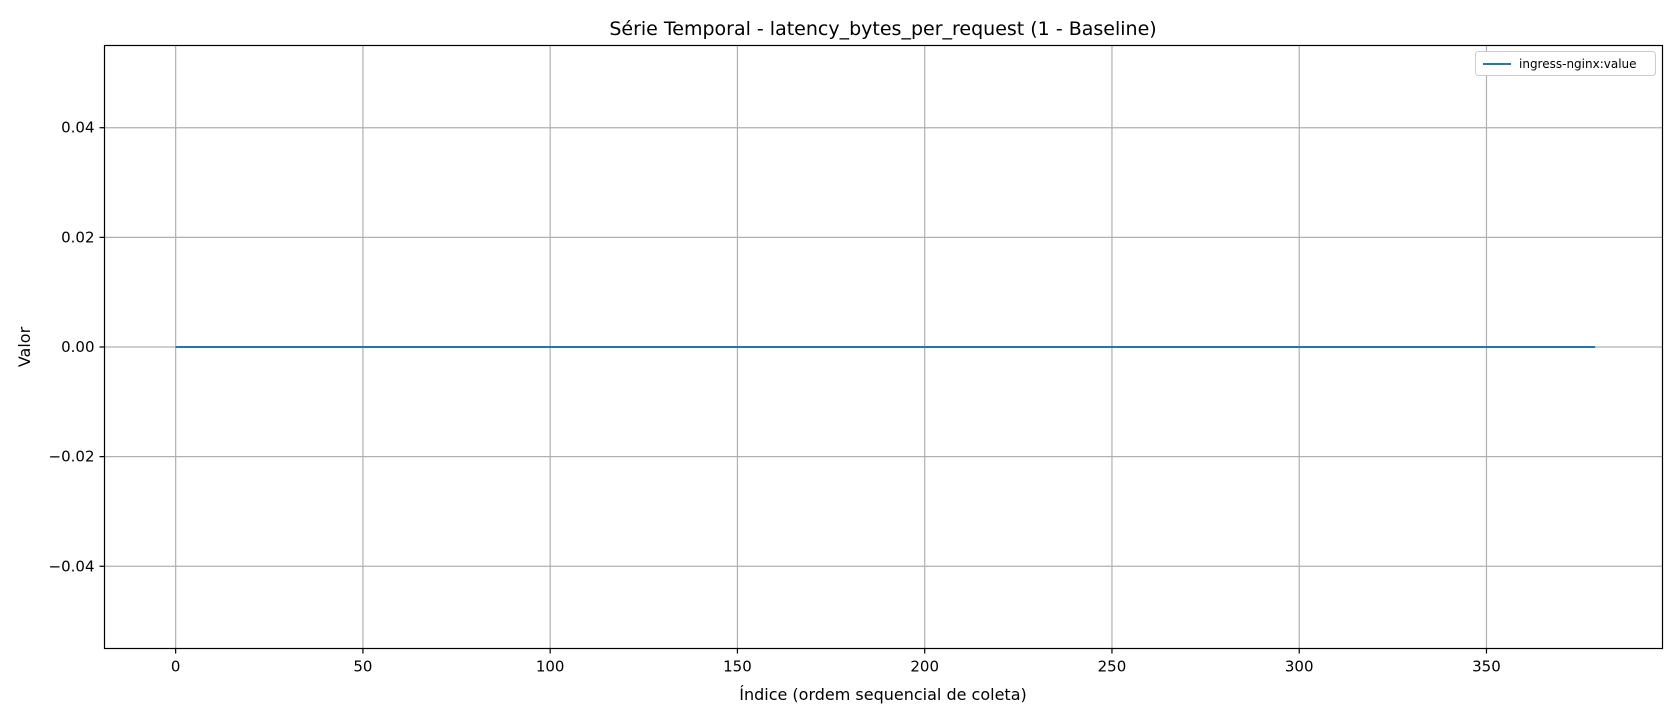 This screenshot has width=1680, height=720. I want to click on x-axis-label: Índice (ordem sequencial de coleta), so click(883, 694).